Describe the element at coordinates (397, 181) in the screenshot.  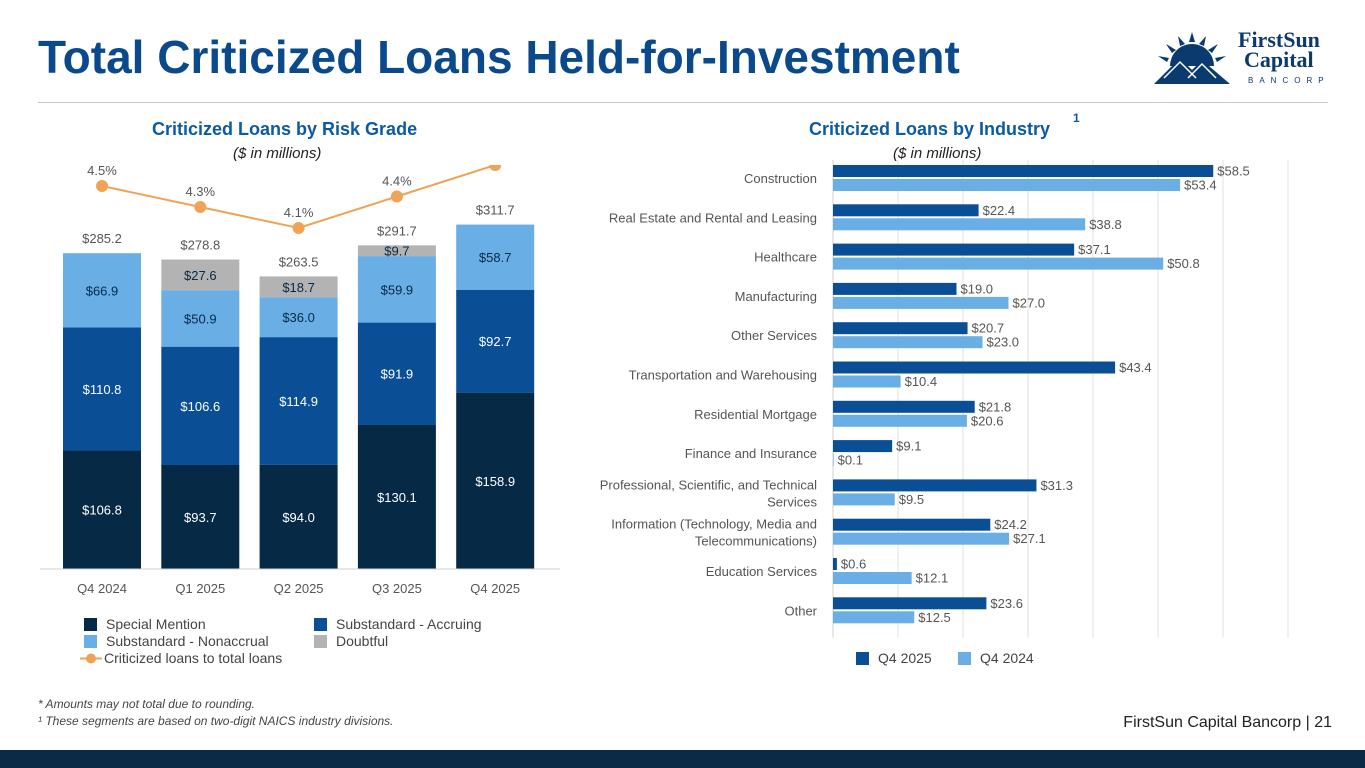
I see `ratio-label: 4.4%` at that location.